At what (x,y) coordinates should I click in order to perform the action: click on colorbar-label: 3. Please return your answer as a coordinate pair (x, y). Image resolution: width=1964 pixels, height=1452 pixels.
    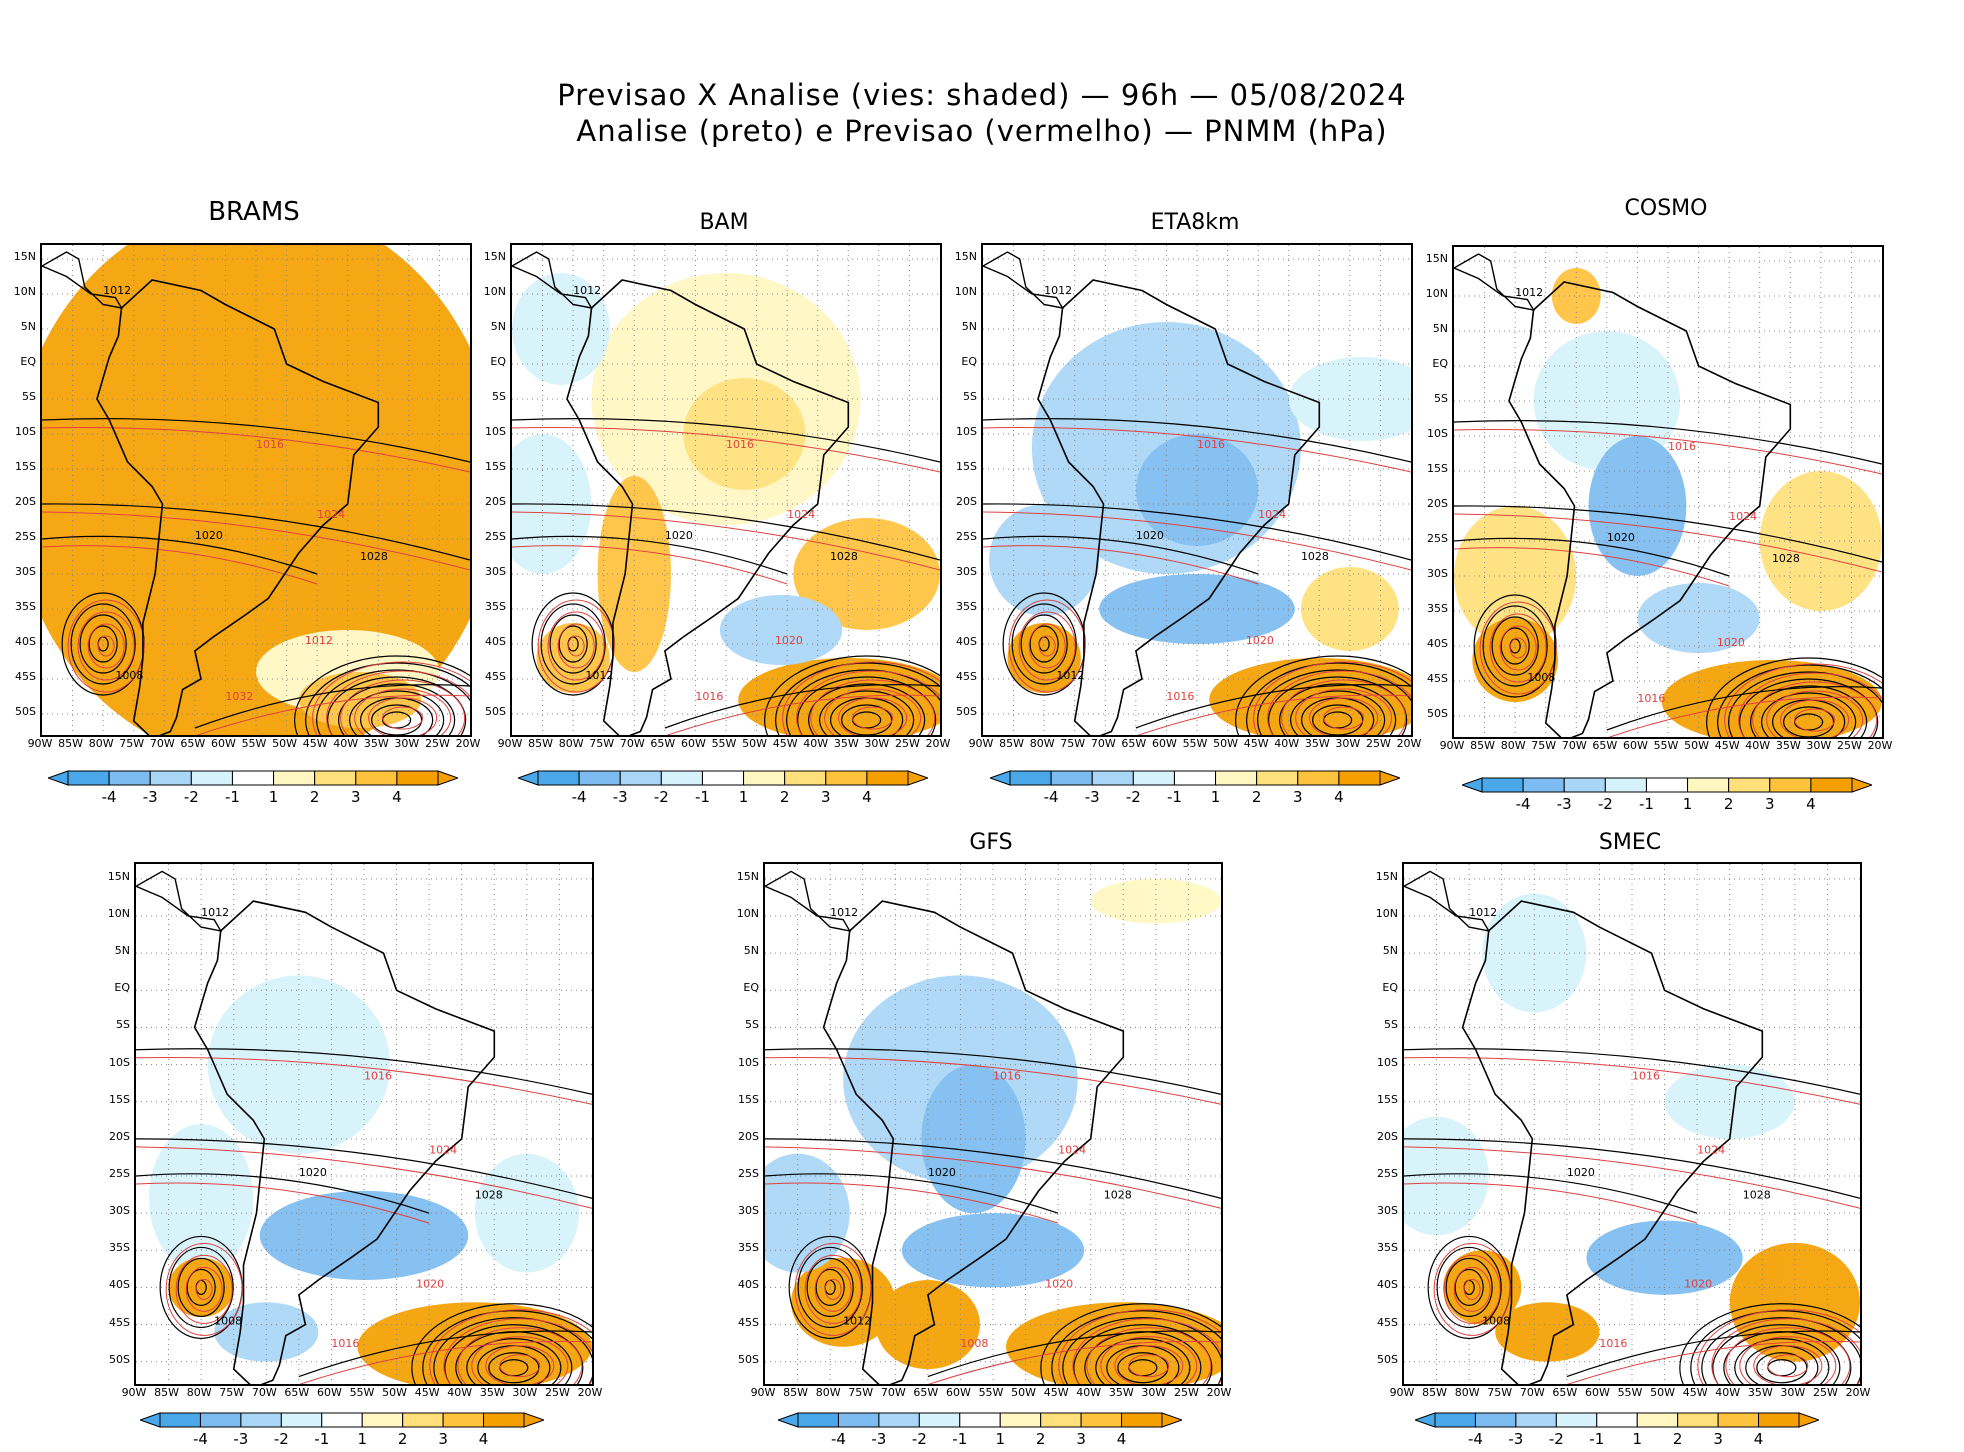
    Looking at the image, I should click on (1769, 804).